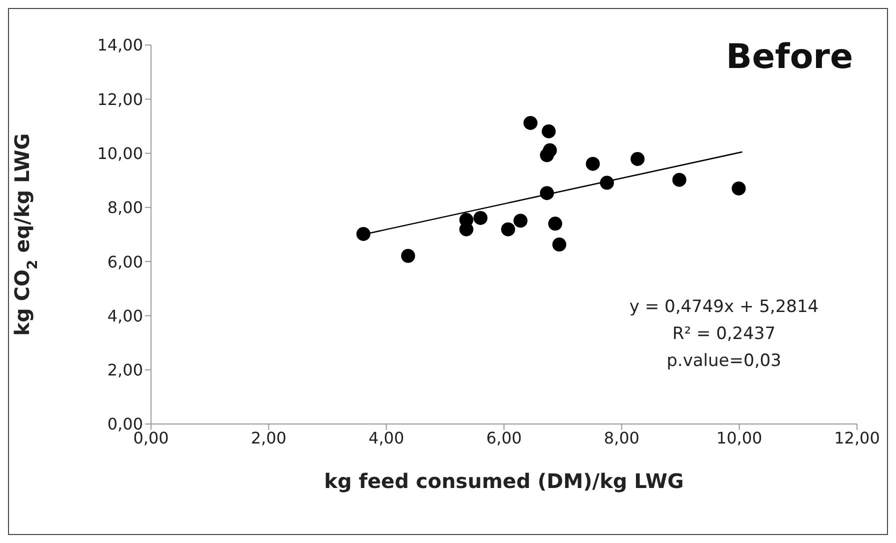 The image size is (896, 543). I want to click on y-tick-label: 4,00, so click(125, 316).